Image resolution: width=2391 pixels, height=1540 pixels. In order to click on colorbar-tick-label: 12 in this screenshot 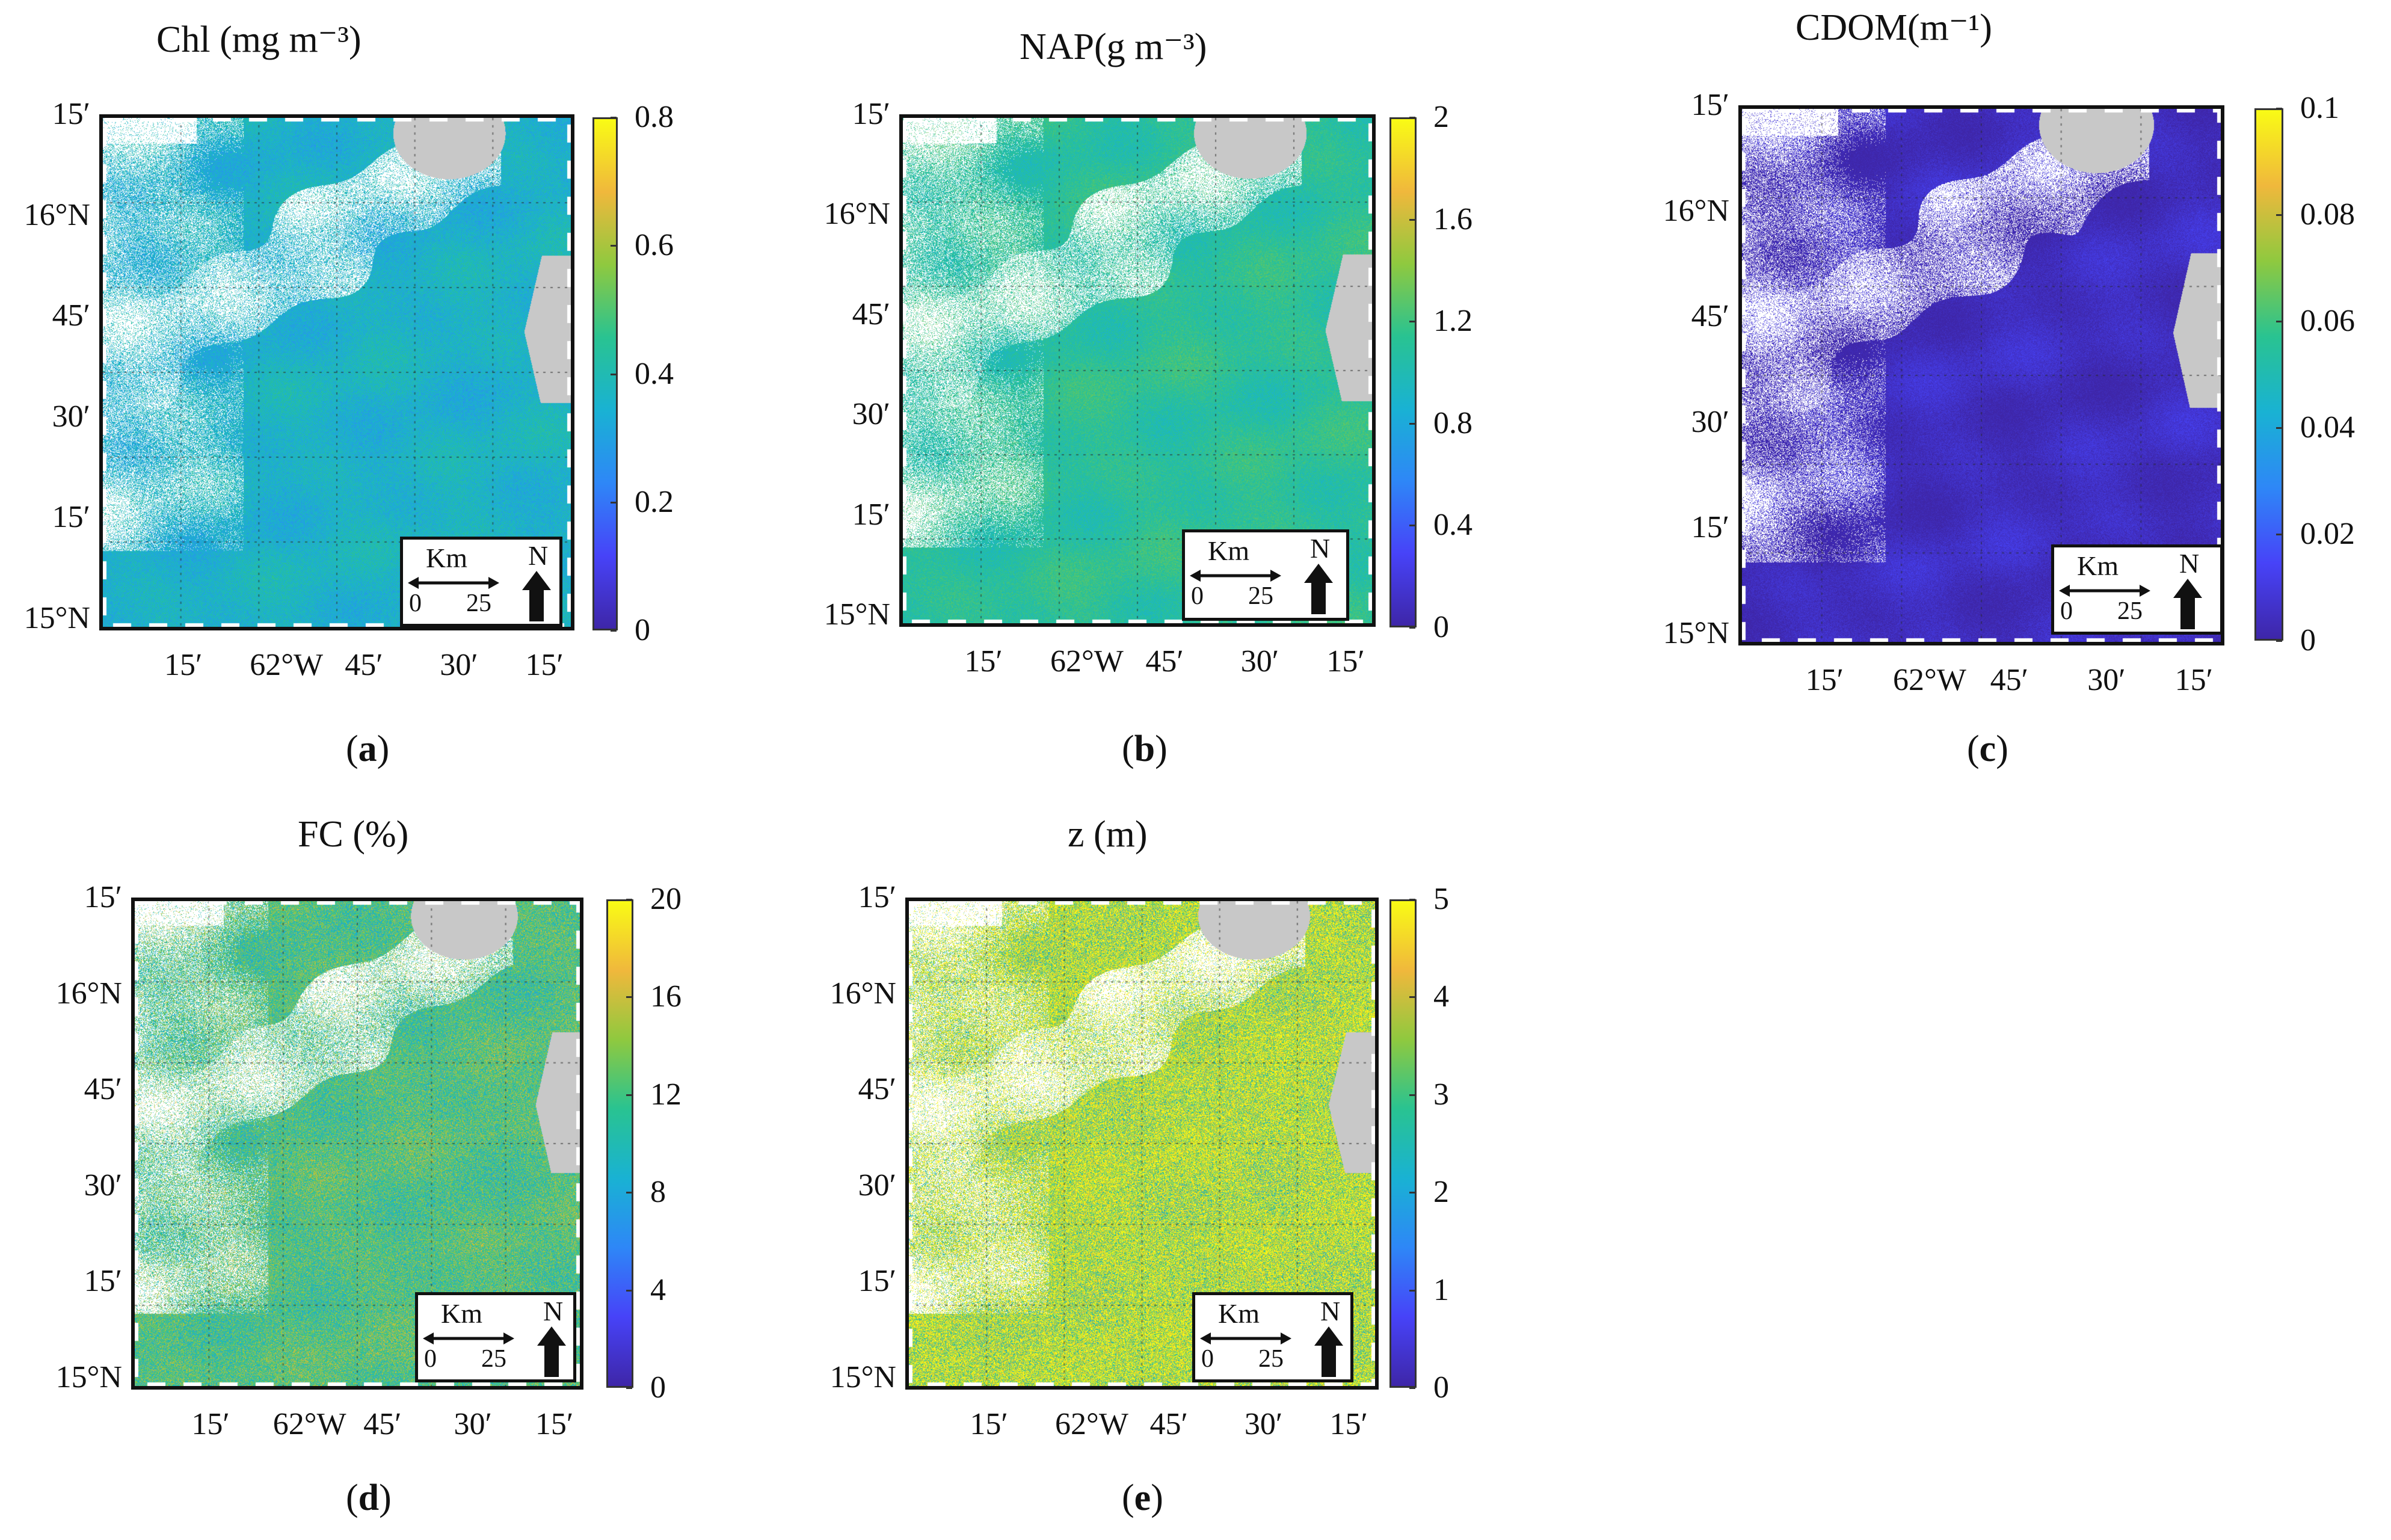, I will do `click(666, 1094)`.